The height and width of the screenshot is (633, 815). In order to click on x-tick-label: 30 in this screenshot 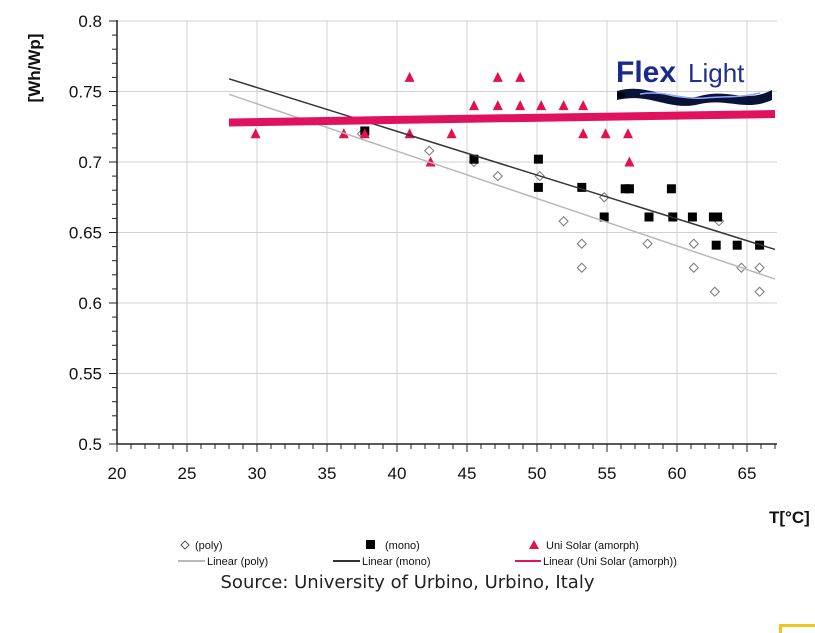, I will do `click(257, 473)`.